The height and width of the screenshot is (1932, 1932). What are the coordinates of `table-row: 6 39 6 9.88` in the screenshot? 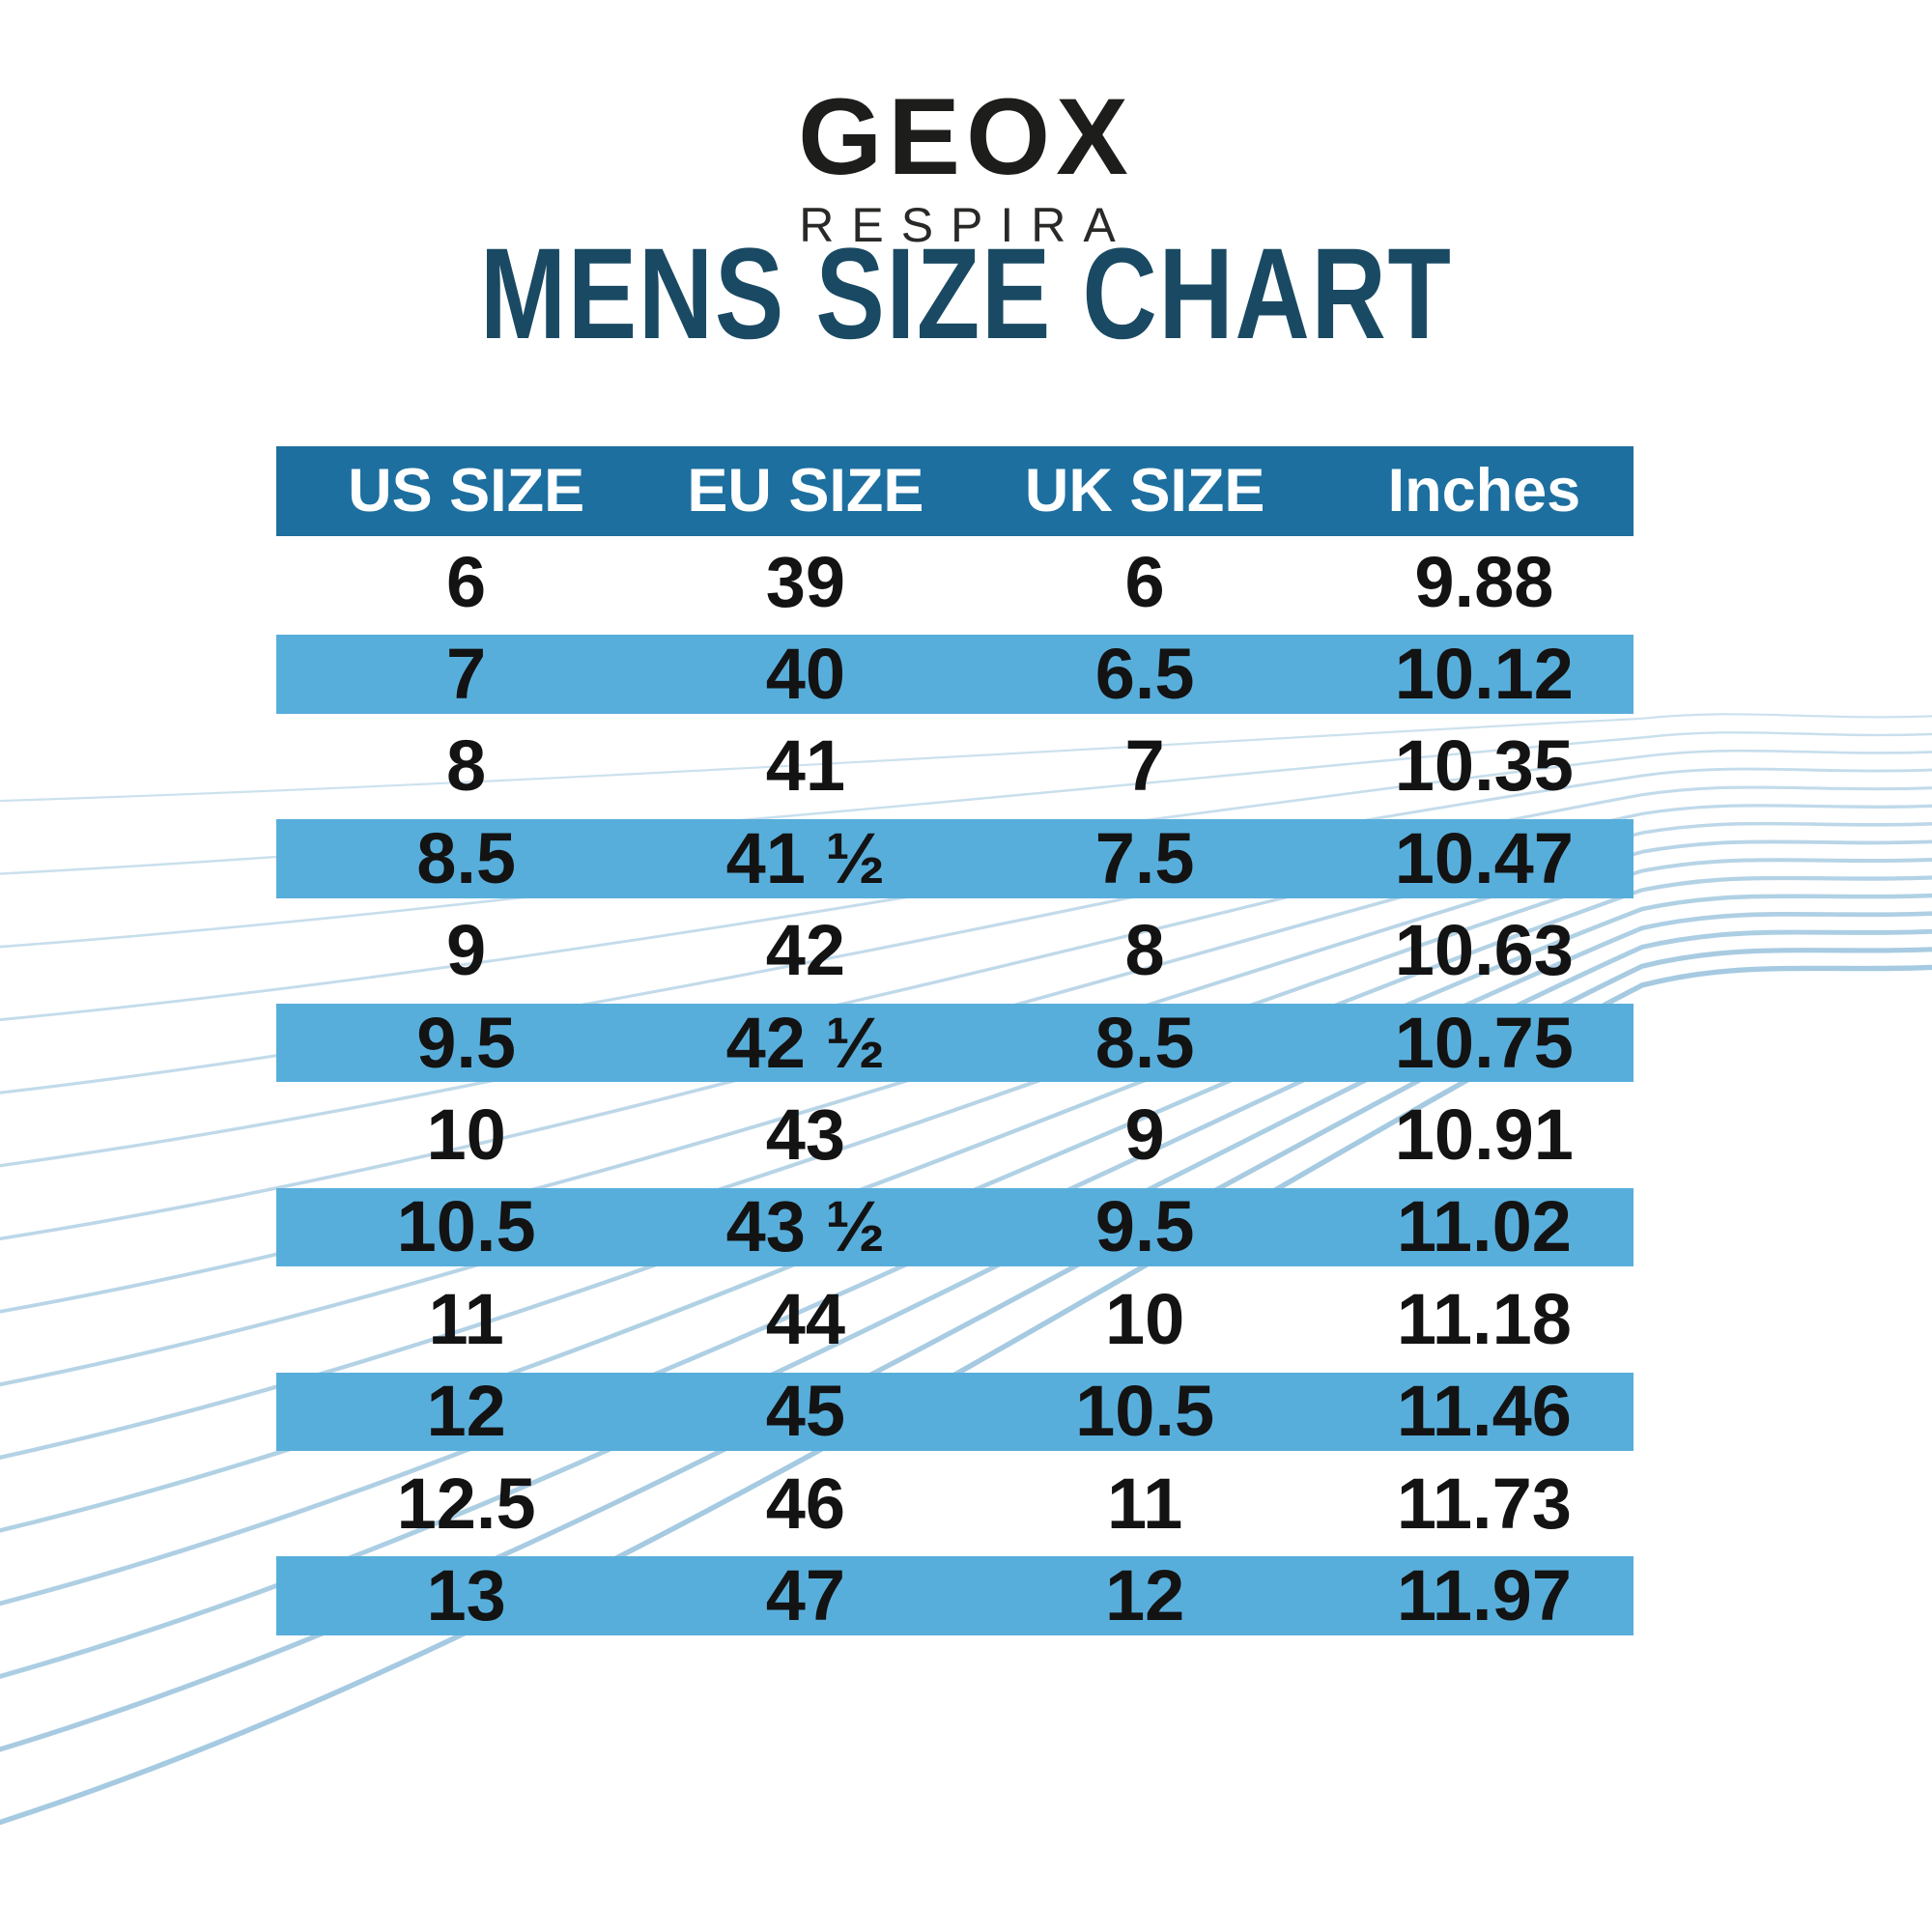 It's located at (955, 582).